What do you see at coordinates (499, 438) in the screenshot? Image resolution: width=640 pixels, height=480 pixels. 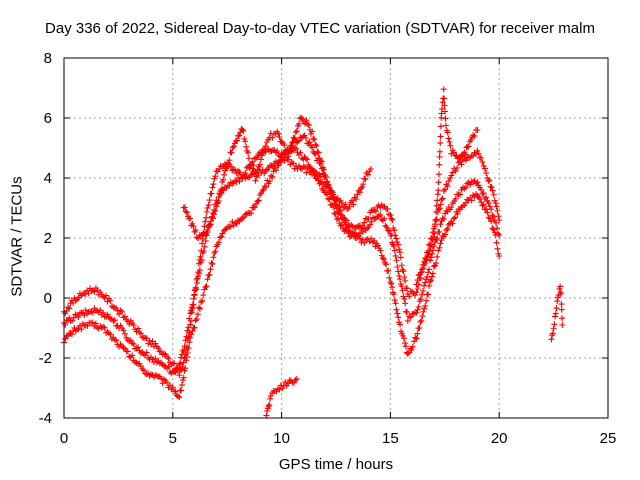 I see `x-tick-label: 20` at bounding box center [499, 438].